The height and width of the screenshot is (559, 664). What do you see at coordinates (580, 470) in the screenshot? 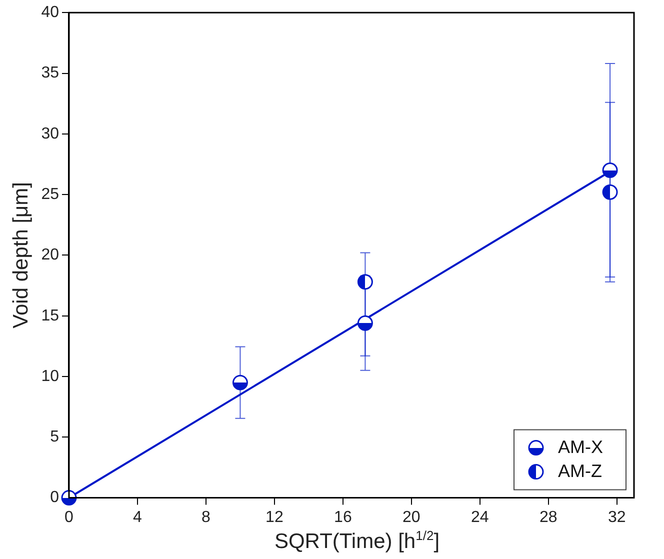
I see `legend-label: AM-Z` at bounding box center [580, 470].